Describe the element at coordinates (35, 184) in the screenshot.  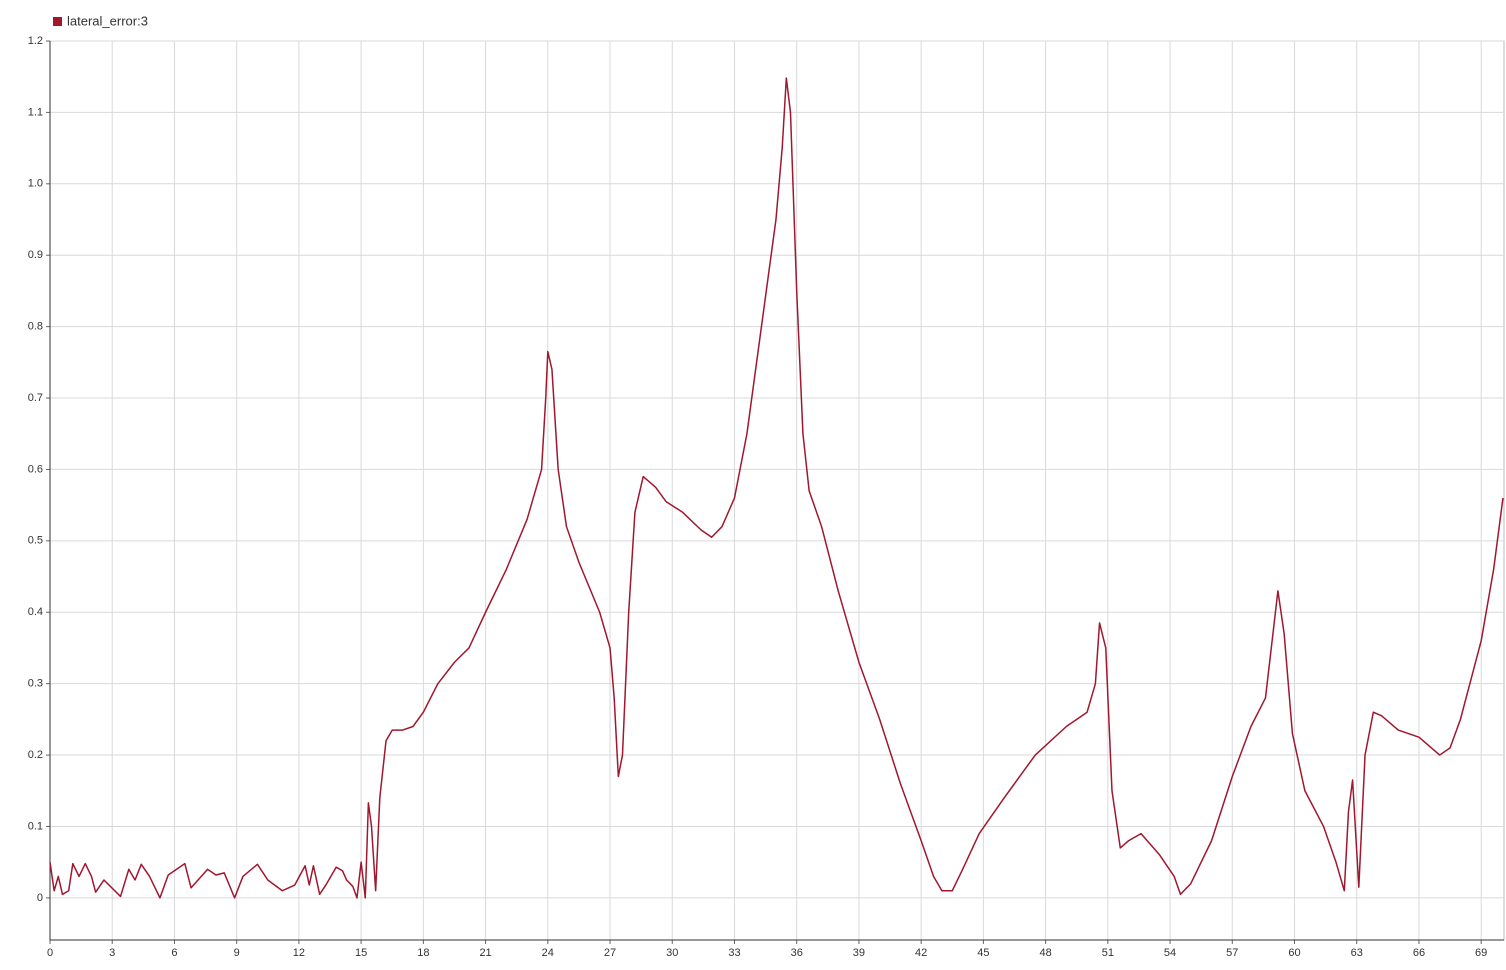
I see `y-tick-label: 1.0` at that location.